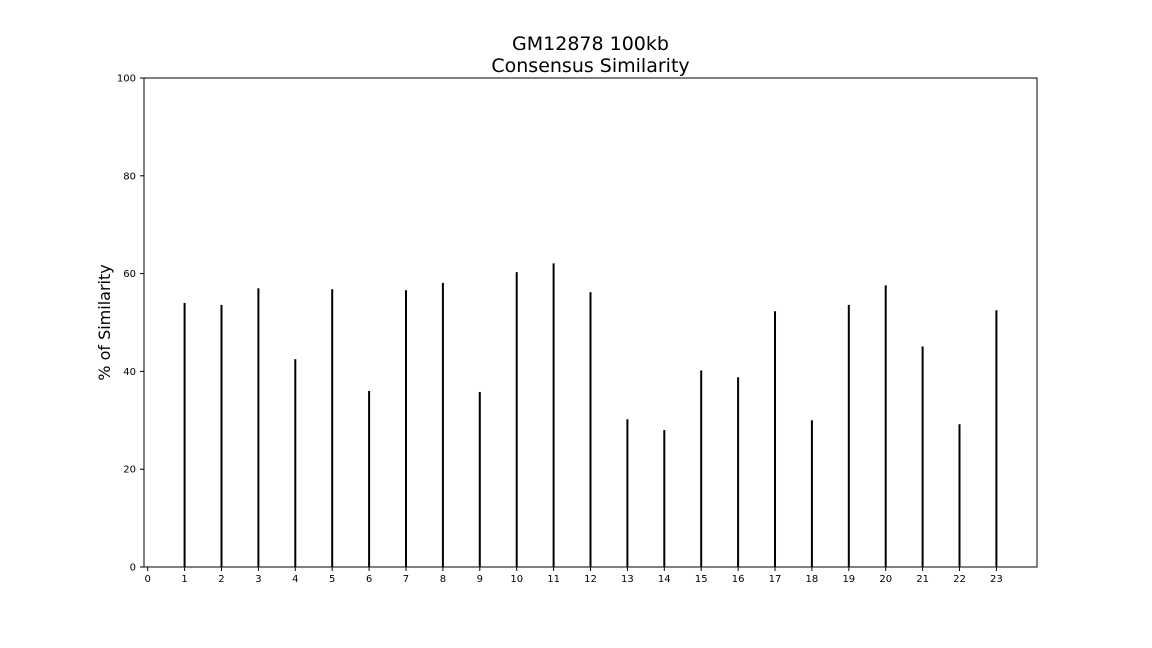  Describe the element at coordinates (996, 579) in the screenshot. I see `x-tick-label: 23` at that location.